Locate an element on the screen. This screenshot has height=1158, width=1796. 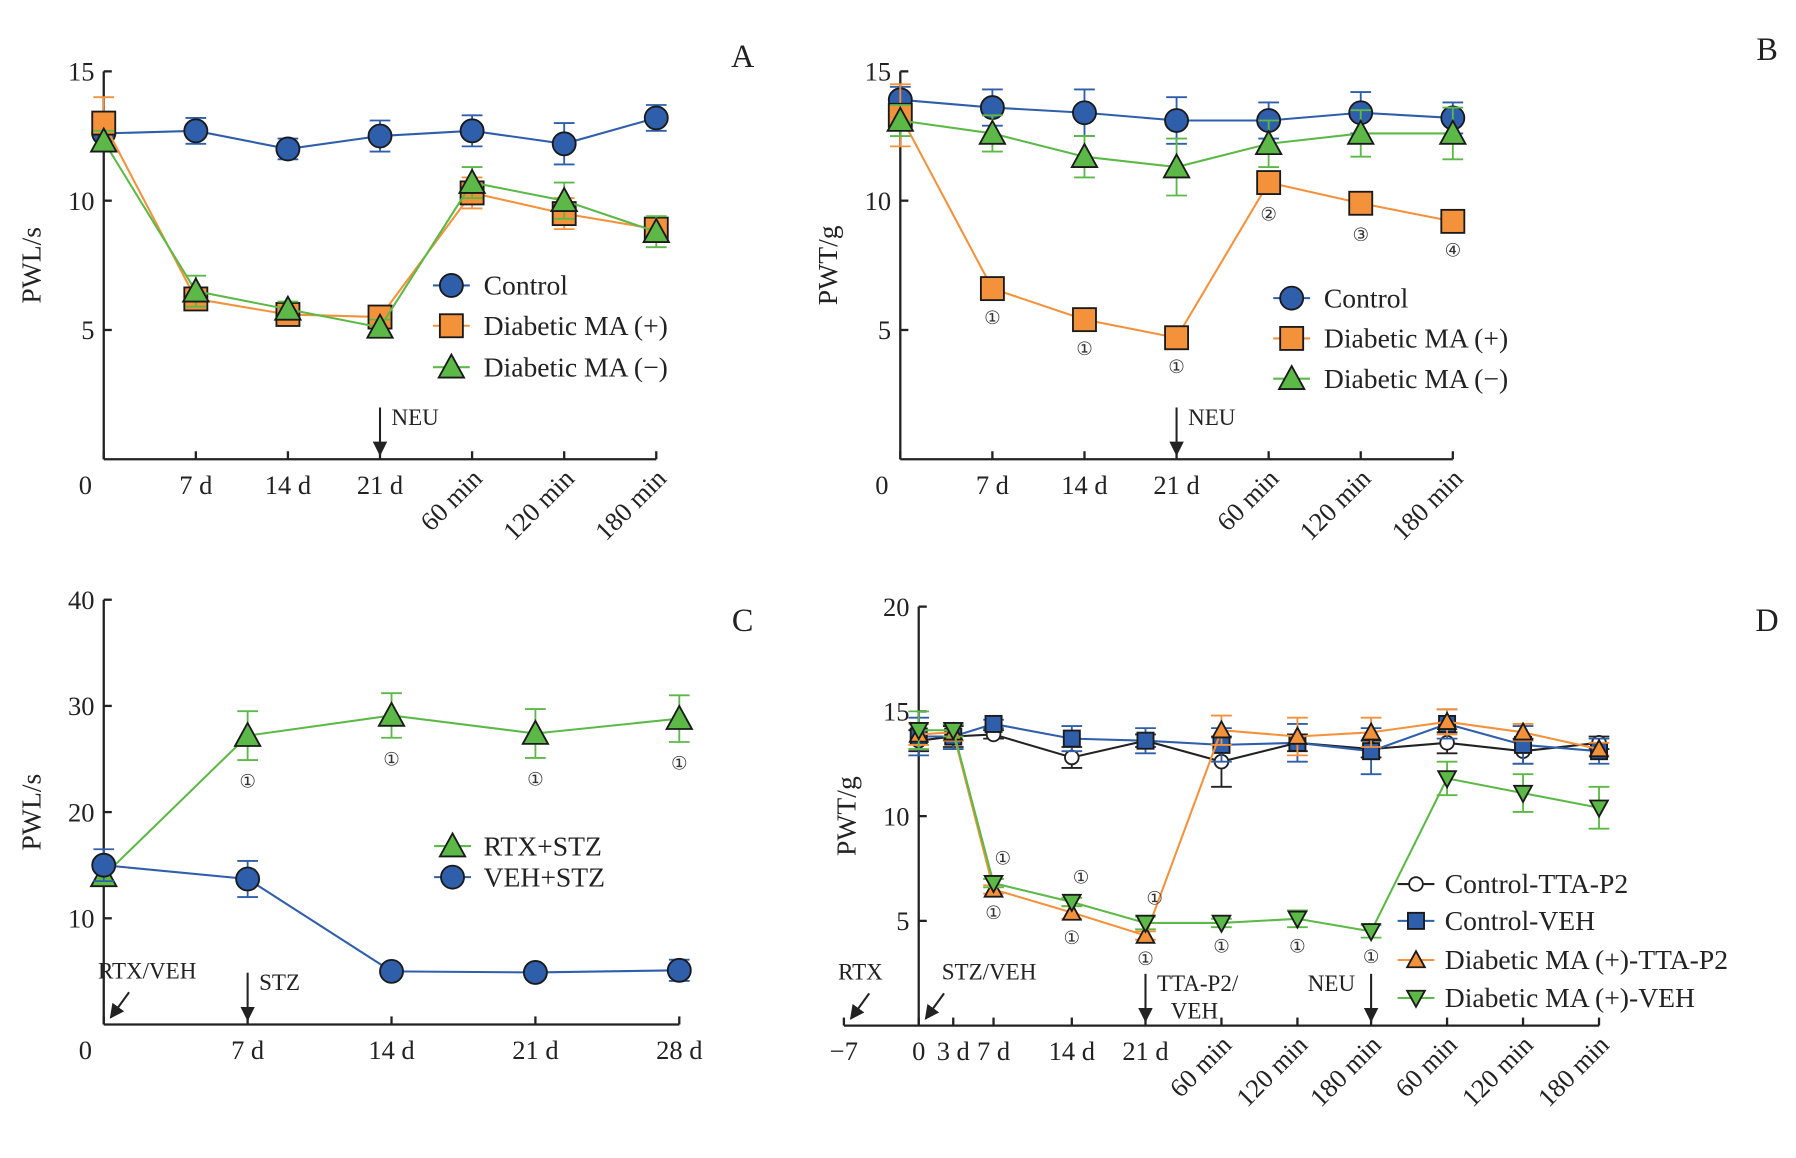
legend-label: VEH+STZ is located at coordinates (544, 876).